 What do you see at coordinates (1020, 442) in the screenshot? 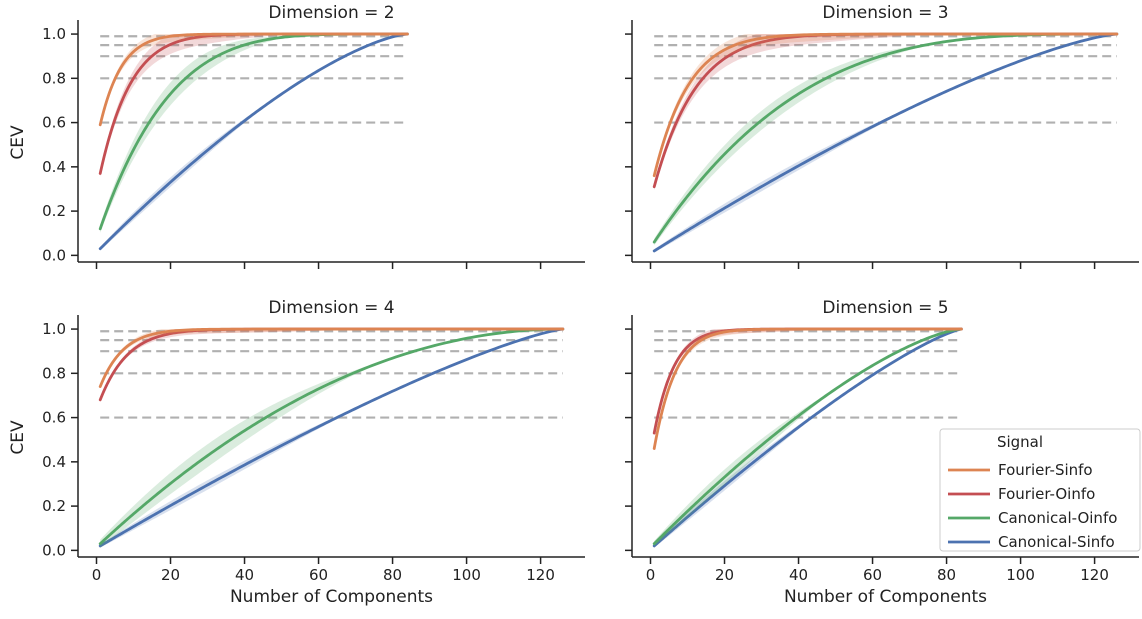
I see `legend-title: Signal` at bounding box center [1020, 442].